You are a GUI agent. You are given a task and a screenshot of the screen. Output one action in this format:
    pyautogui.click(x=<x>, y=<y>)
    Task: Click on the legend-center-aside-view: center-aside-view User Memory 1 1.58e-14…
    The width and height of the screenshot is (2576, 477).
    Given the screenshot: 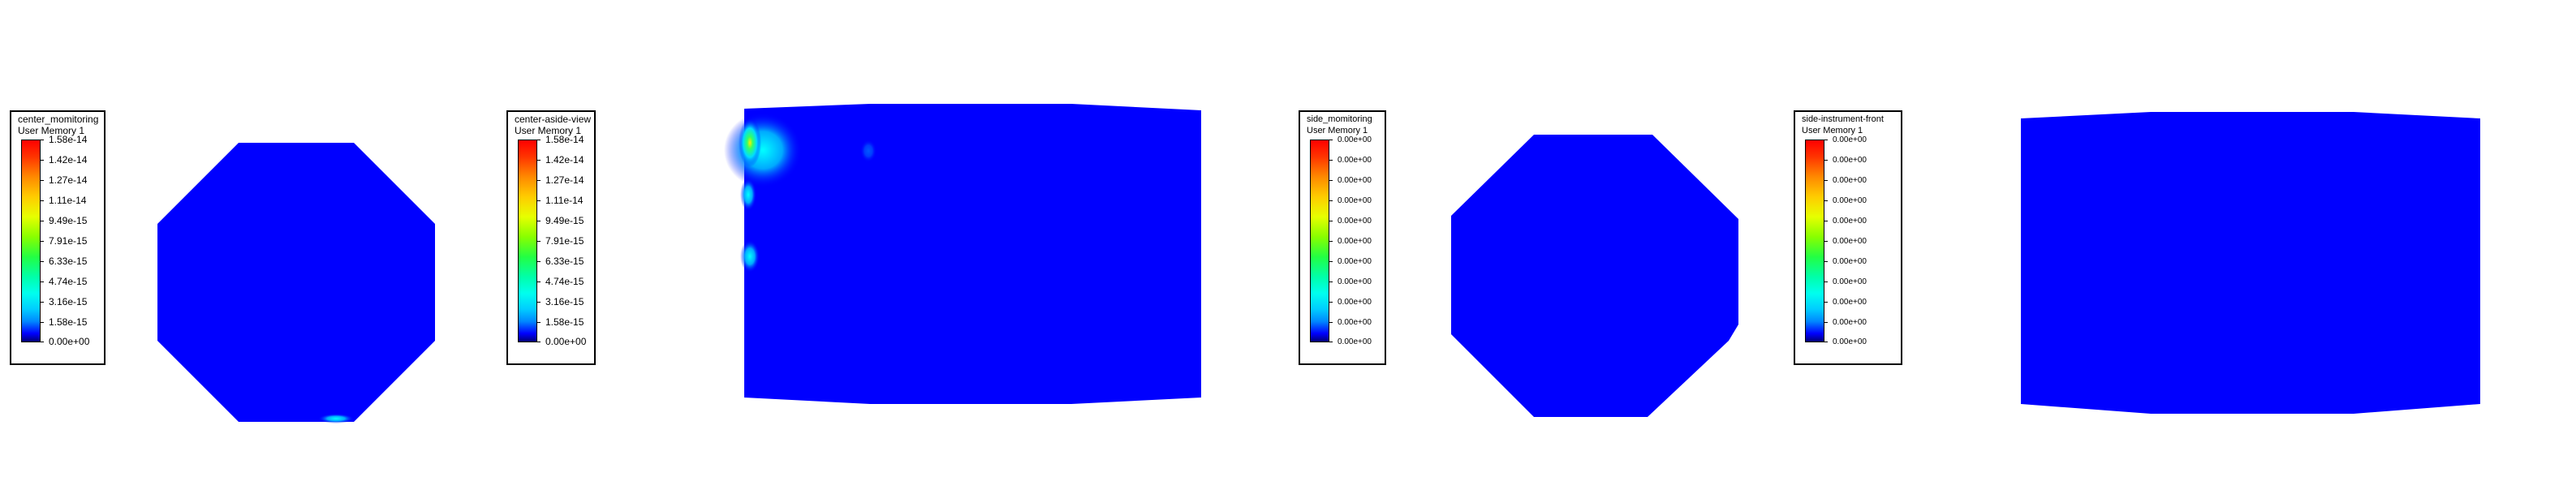 What is the action you would take?
    pyautogui.click(x=551, y=237)
    